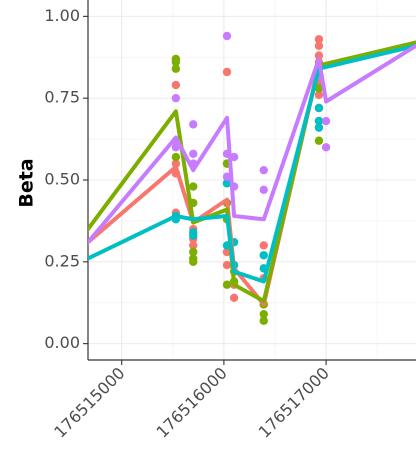  Describe the element at coordinates (89, 402) in the screenshot. I see `x-tick-label: 176515000` at that location.